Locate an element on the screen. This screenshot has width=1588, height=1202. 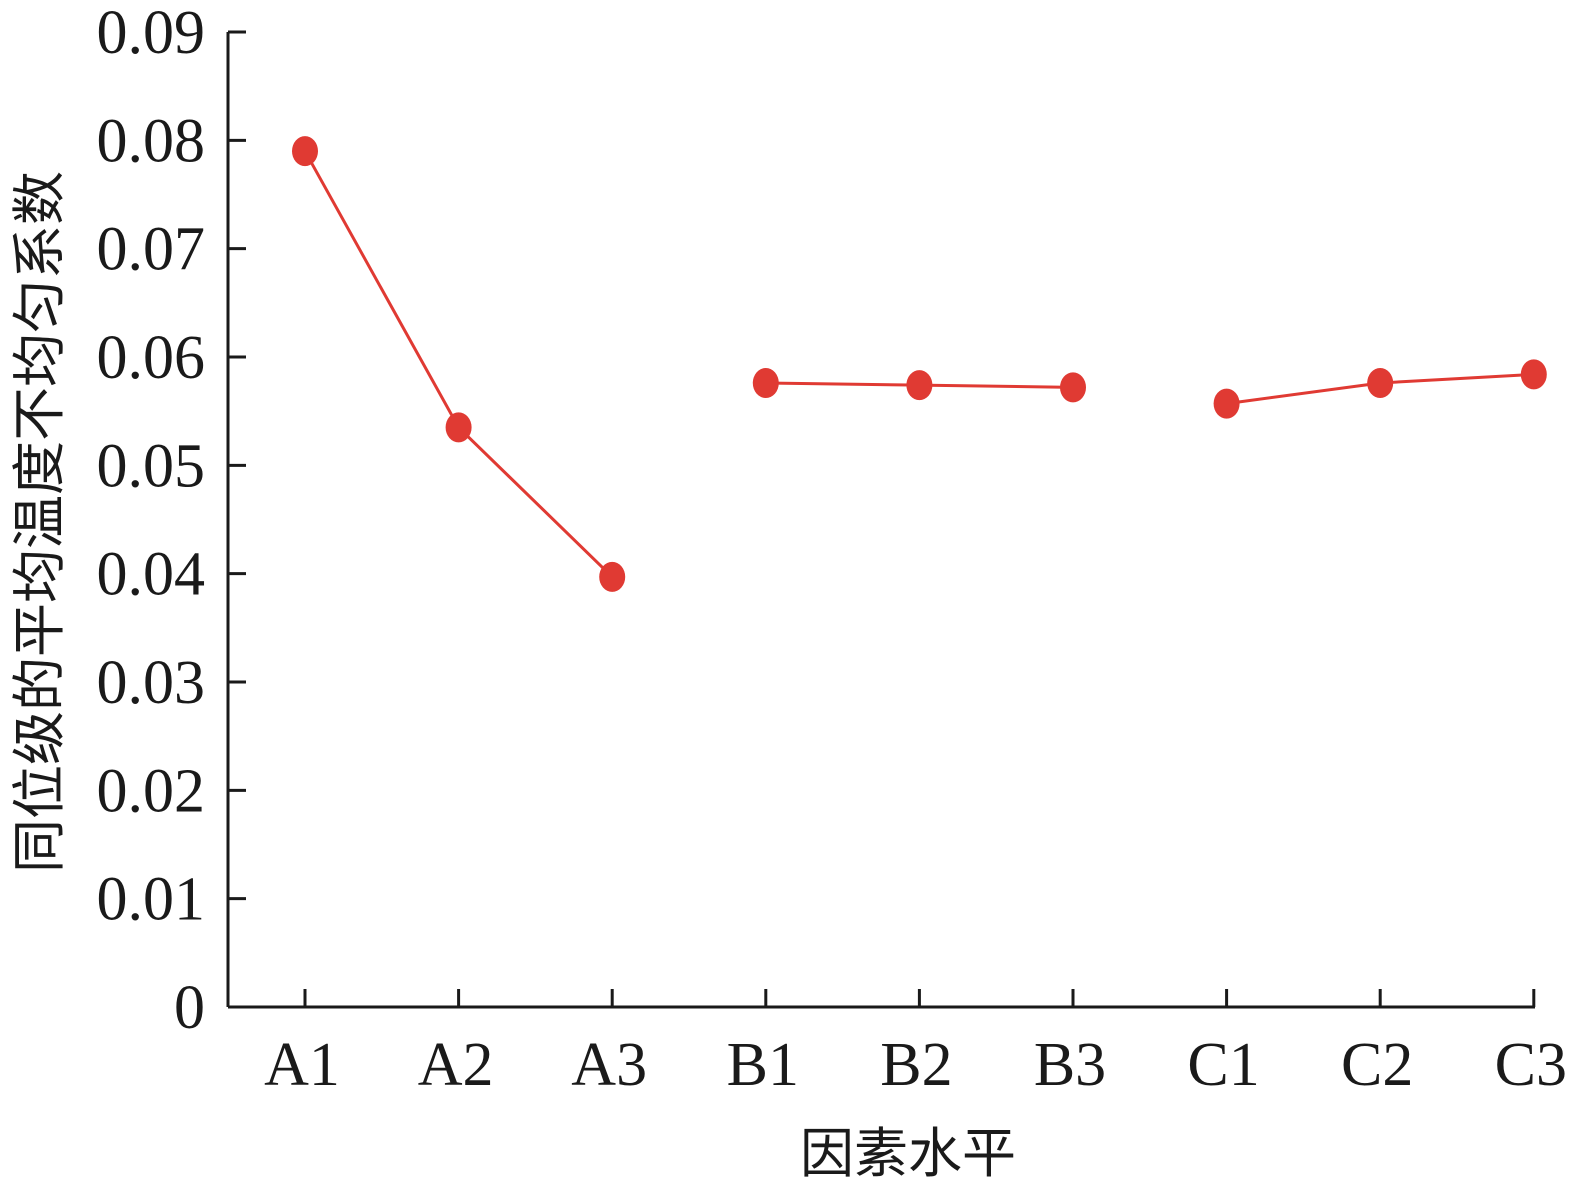
data-point-c3 is located at coordinates (1533, 374).